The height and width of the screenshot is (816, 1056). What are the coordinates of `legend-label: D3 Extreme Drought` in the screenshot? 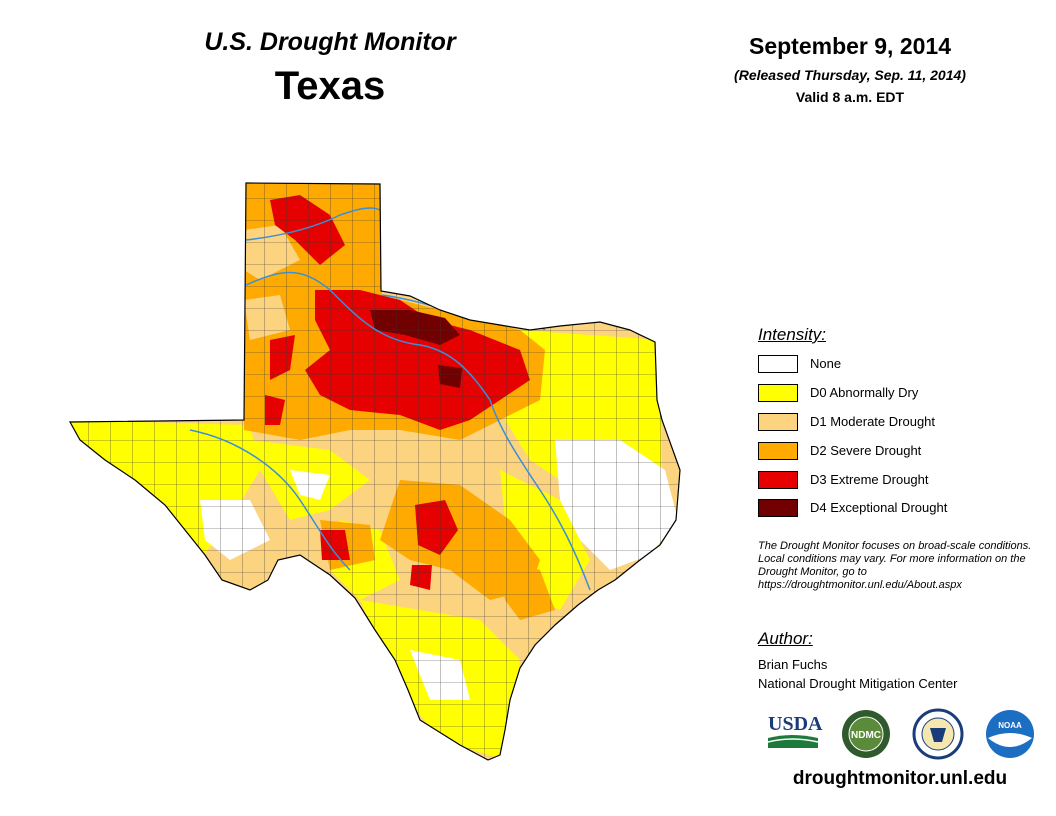 It's located at (869, 479).